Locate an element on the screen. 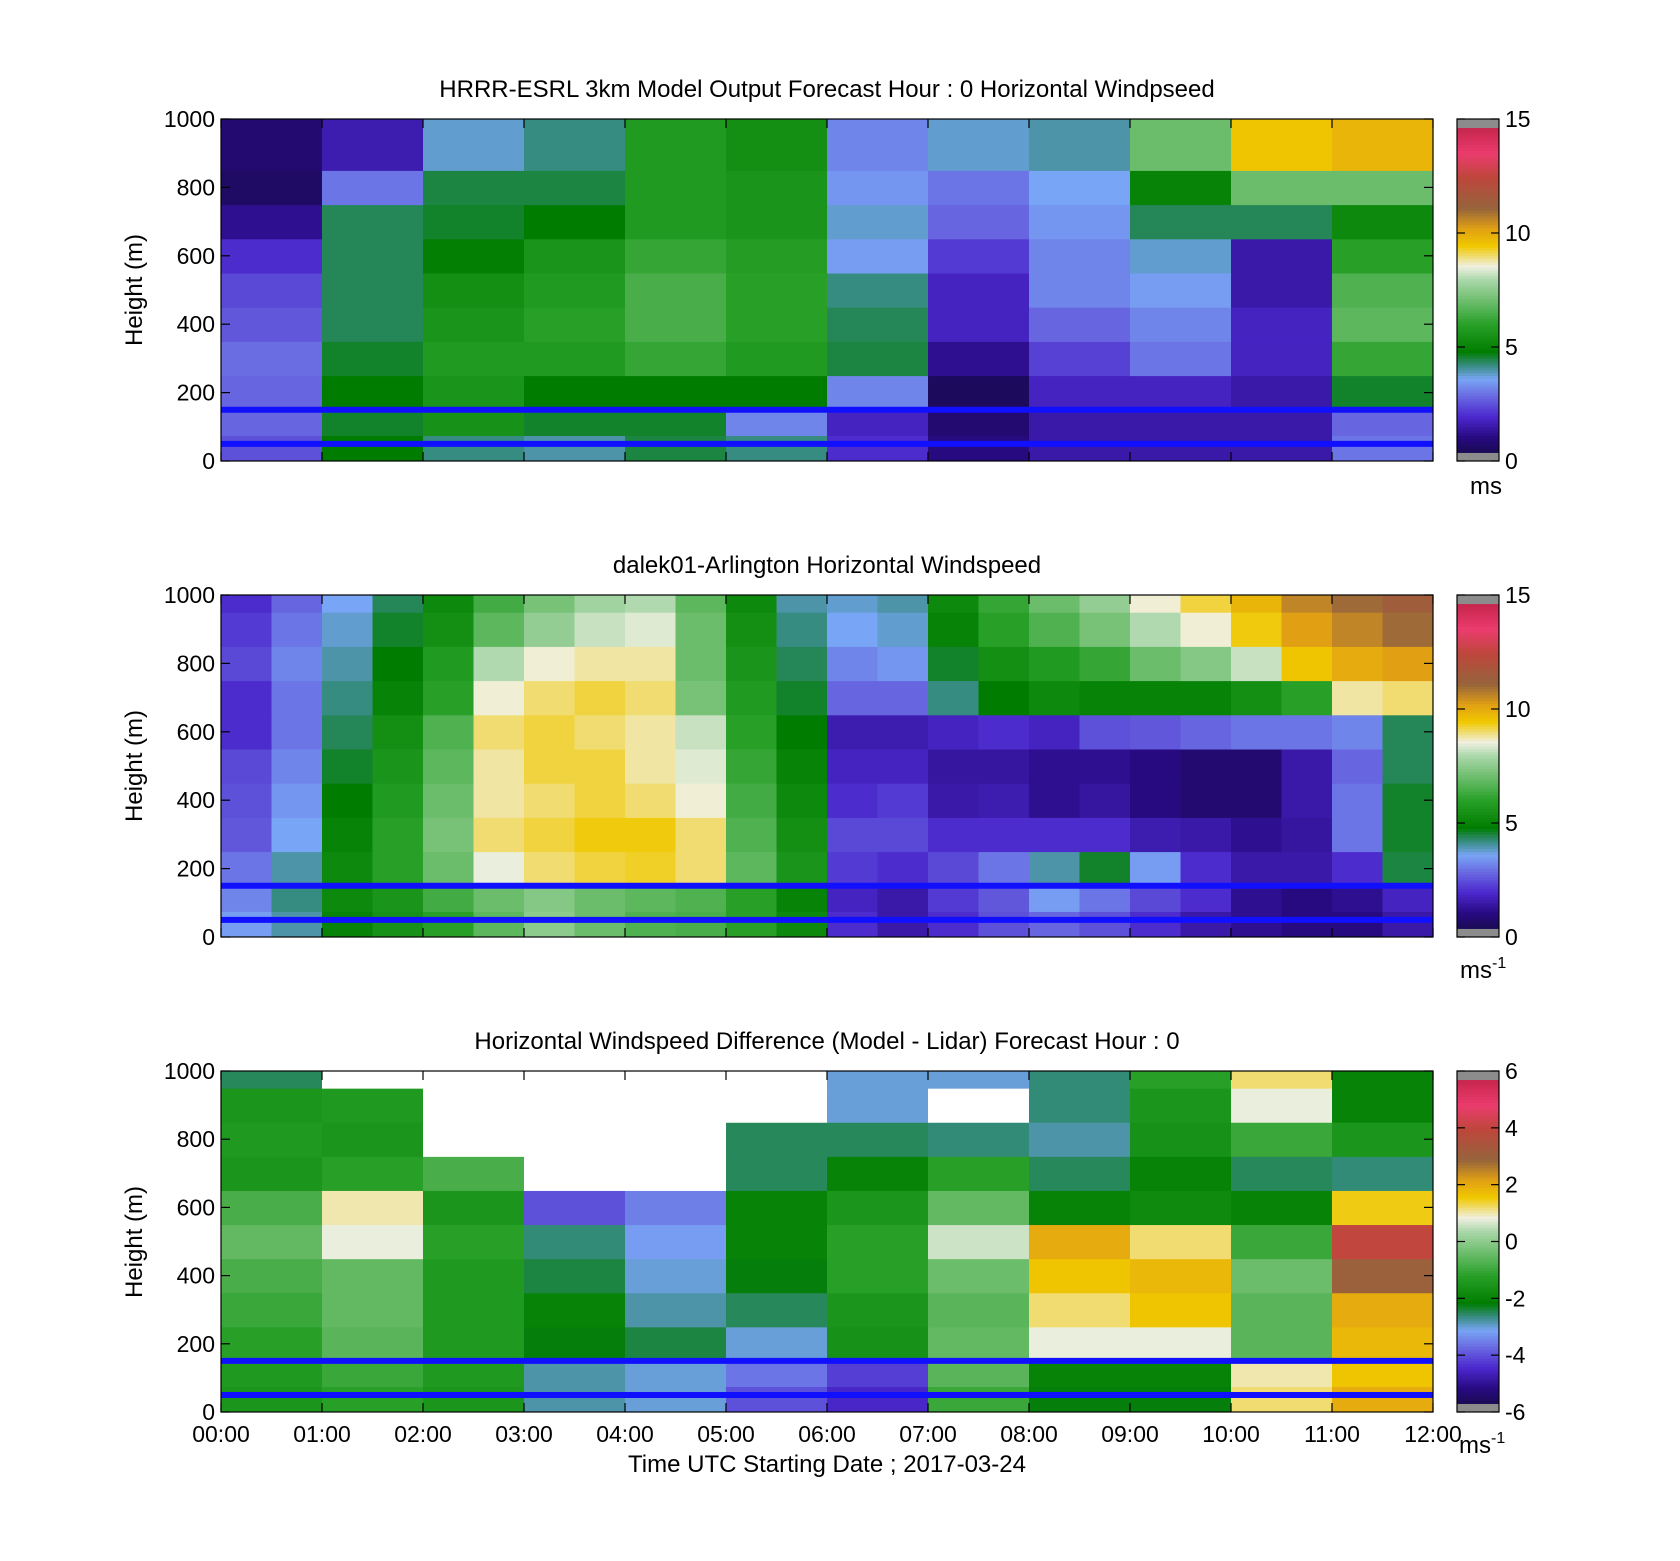 This screenshot has width=1680, height=1561. colorbar-tick-label: -2 is located at coordinates (1515, 1298).